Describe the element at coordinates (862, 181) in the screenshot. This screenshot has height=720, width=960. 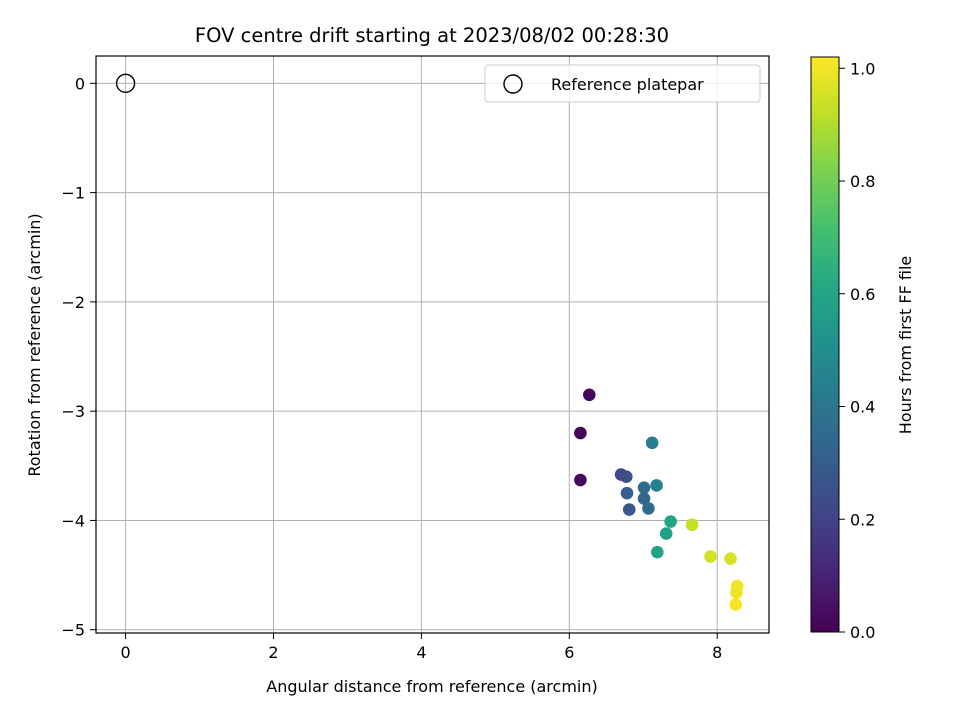
I see `colorbar-tick-label: 0.8` at that location.